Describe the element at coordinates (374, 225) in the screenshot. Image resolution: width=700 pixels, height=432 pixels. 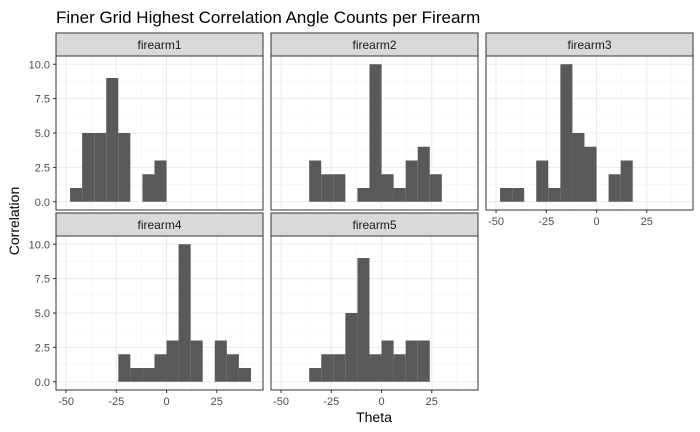
I see `strip-label-firearm5: firearm5` at that location.